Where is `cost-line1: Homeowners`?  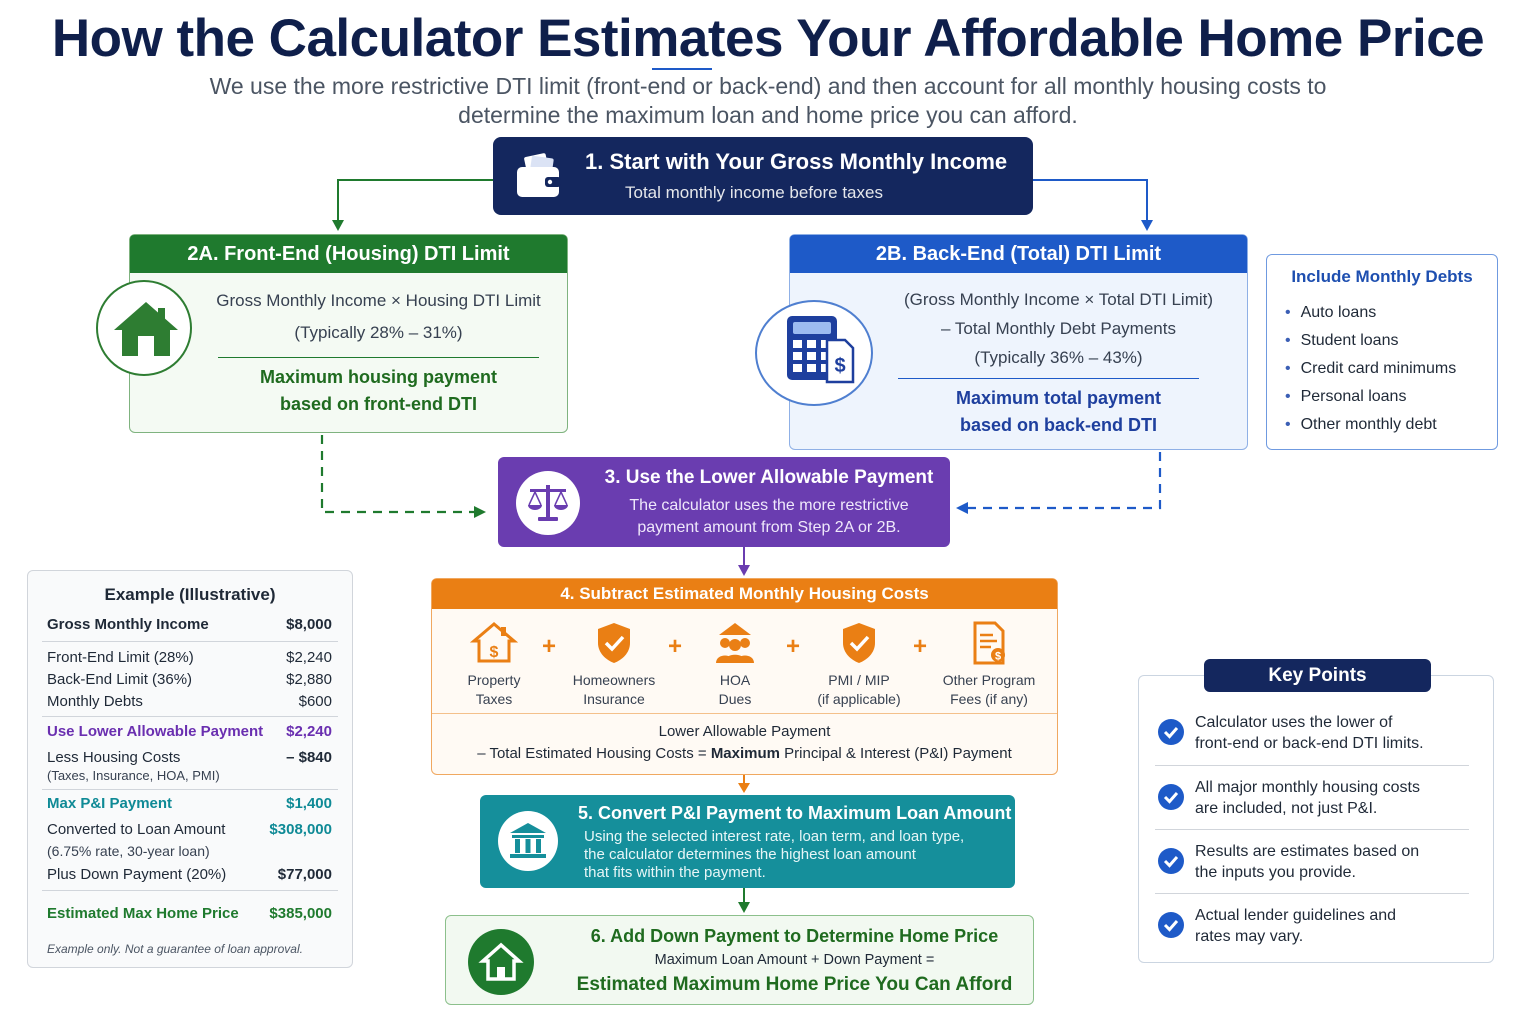 cost-line1: Homeowners is located at coordinates (614, 680).